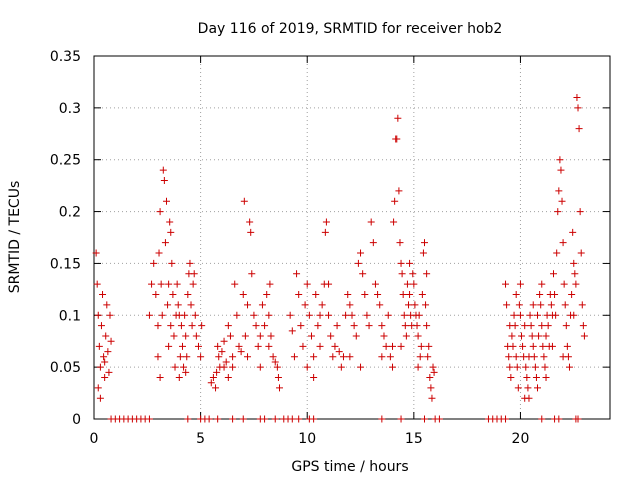 The image size is (640, 480). I want to click on y-tick-label: 0.05, so click(65, 368).